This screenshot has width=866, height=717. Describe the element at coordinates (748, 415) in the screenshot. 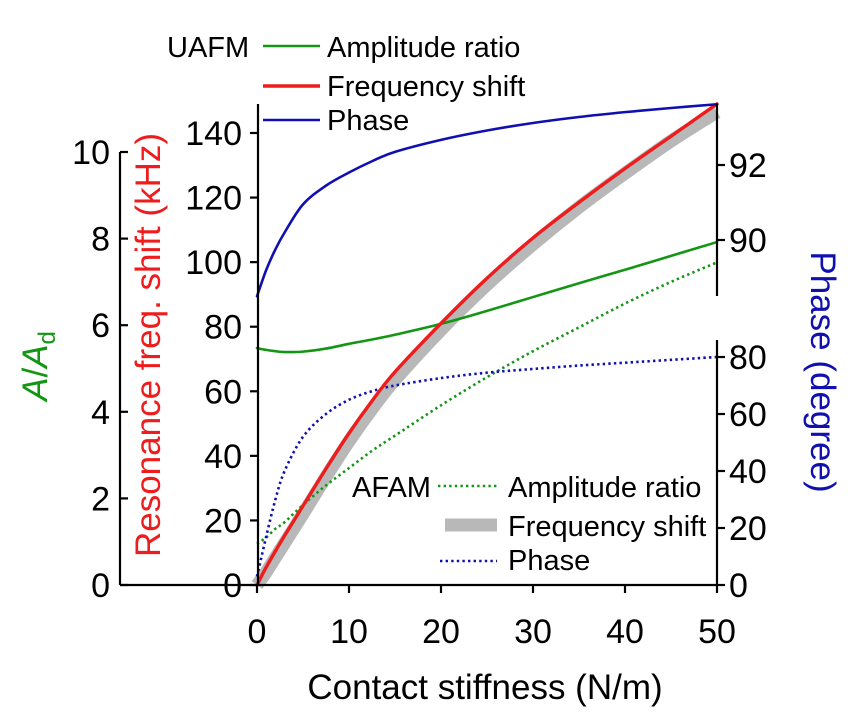

I see `phase-afam-tick-label: 60` at that location.